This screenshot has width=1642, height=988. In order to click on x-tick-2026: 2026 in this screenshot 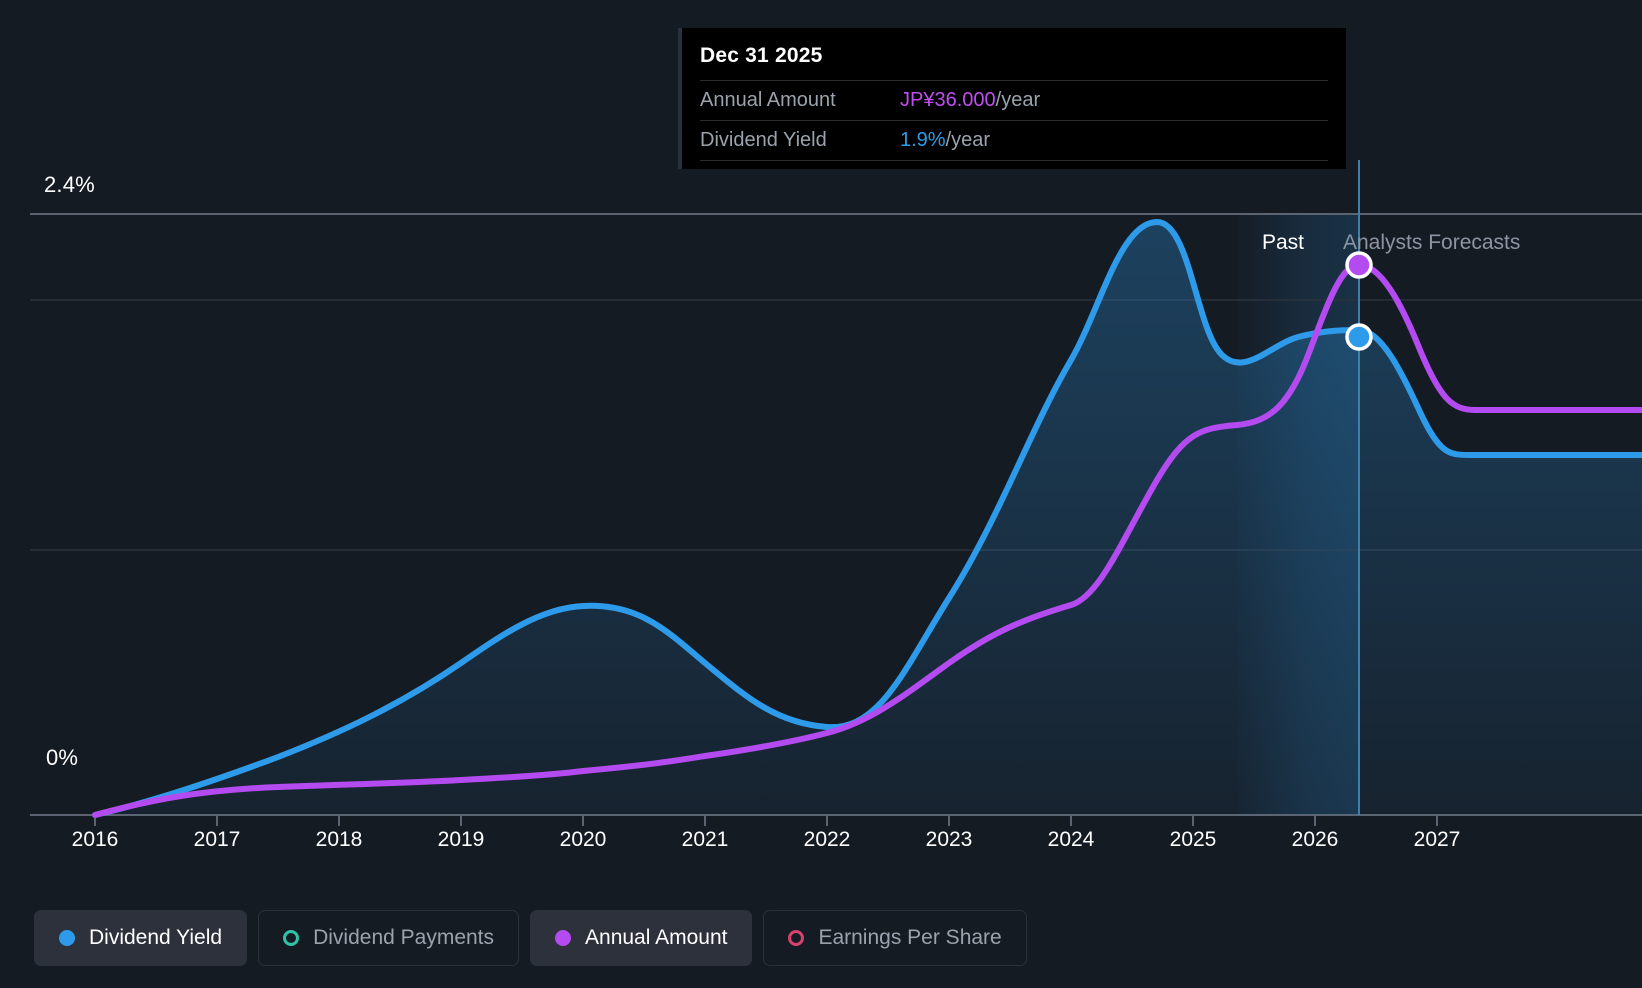, I will do `click(1315, 839)`.